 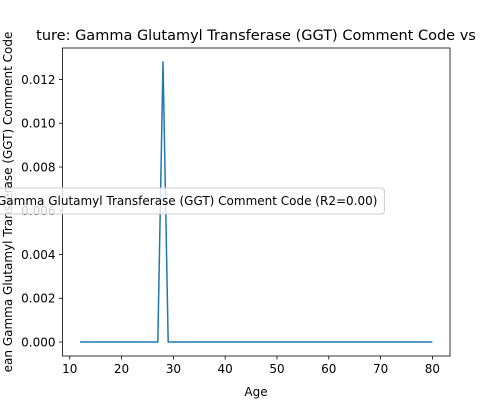 What do you see at coordinates (328, 369) in the screenshot?
I see `x-tick-label: 60` at bounding box center [328, 369].